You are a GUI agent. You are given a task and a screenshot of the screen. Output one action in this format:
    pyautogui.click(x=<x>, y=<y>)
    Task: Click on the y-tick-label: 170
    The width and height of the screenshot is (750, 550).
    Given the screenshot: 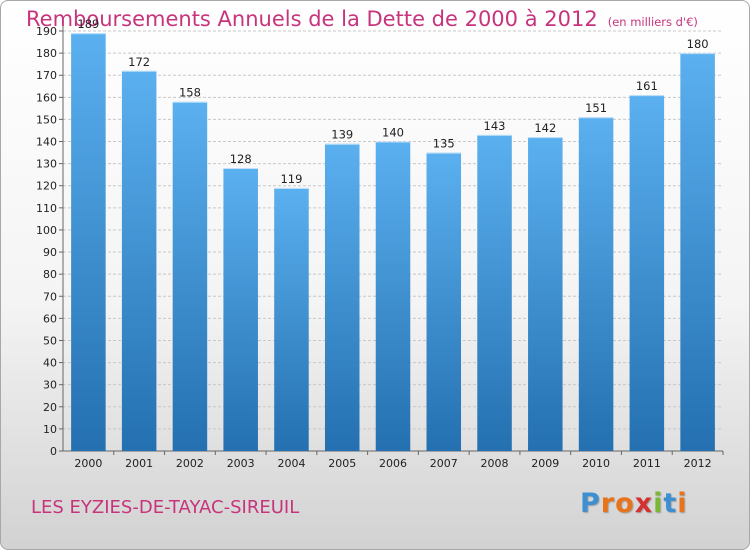 What is the action you would take?
    pyautogui.click(x=46, y=75)
    